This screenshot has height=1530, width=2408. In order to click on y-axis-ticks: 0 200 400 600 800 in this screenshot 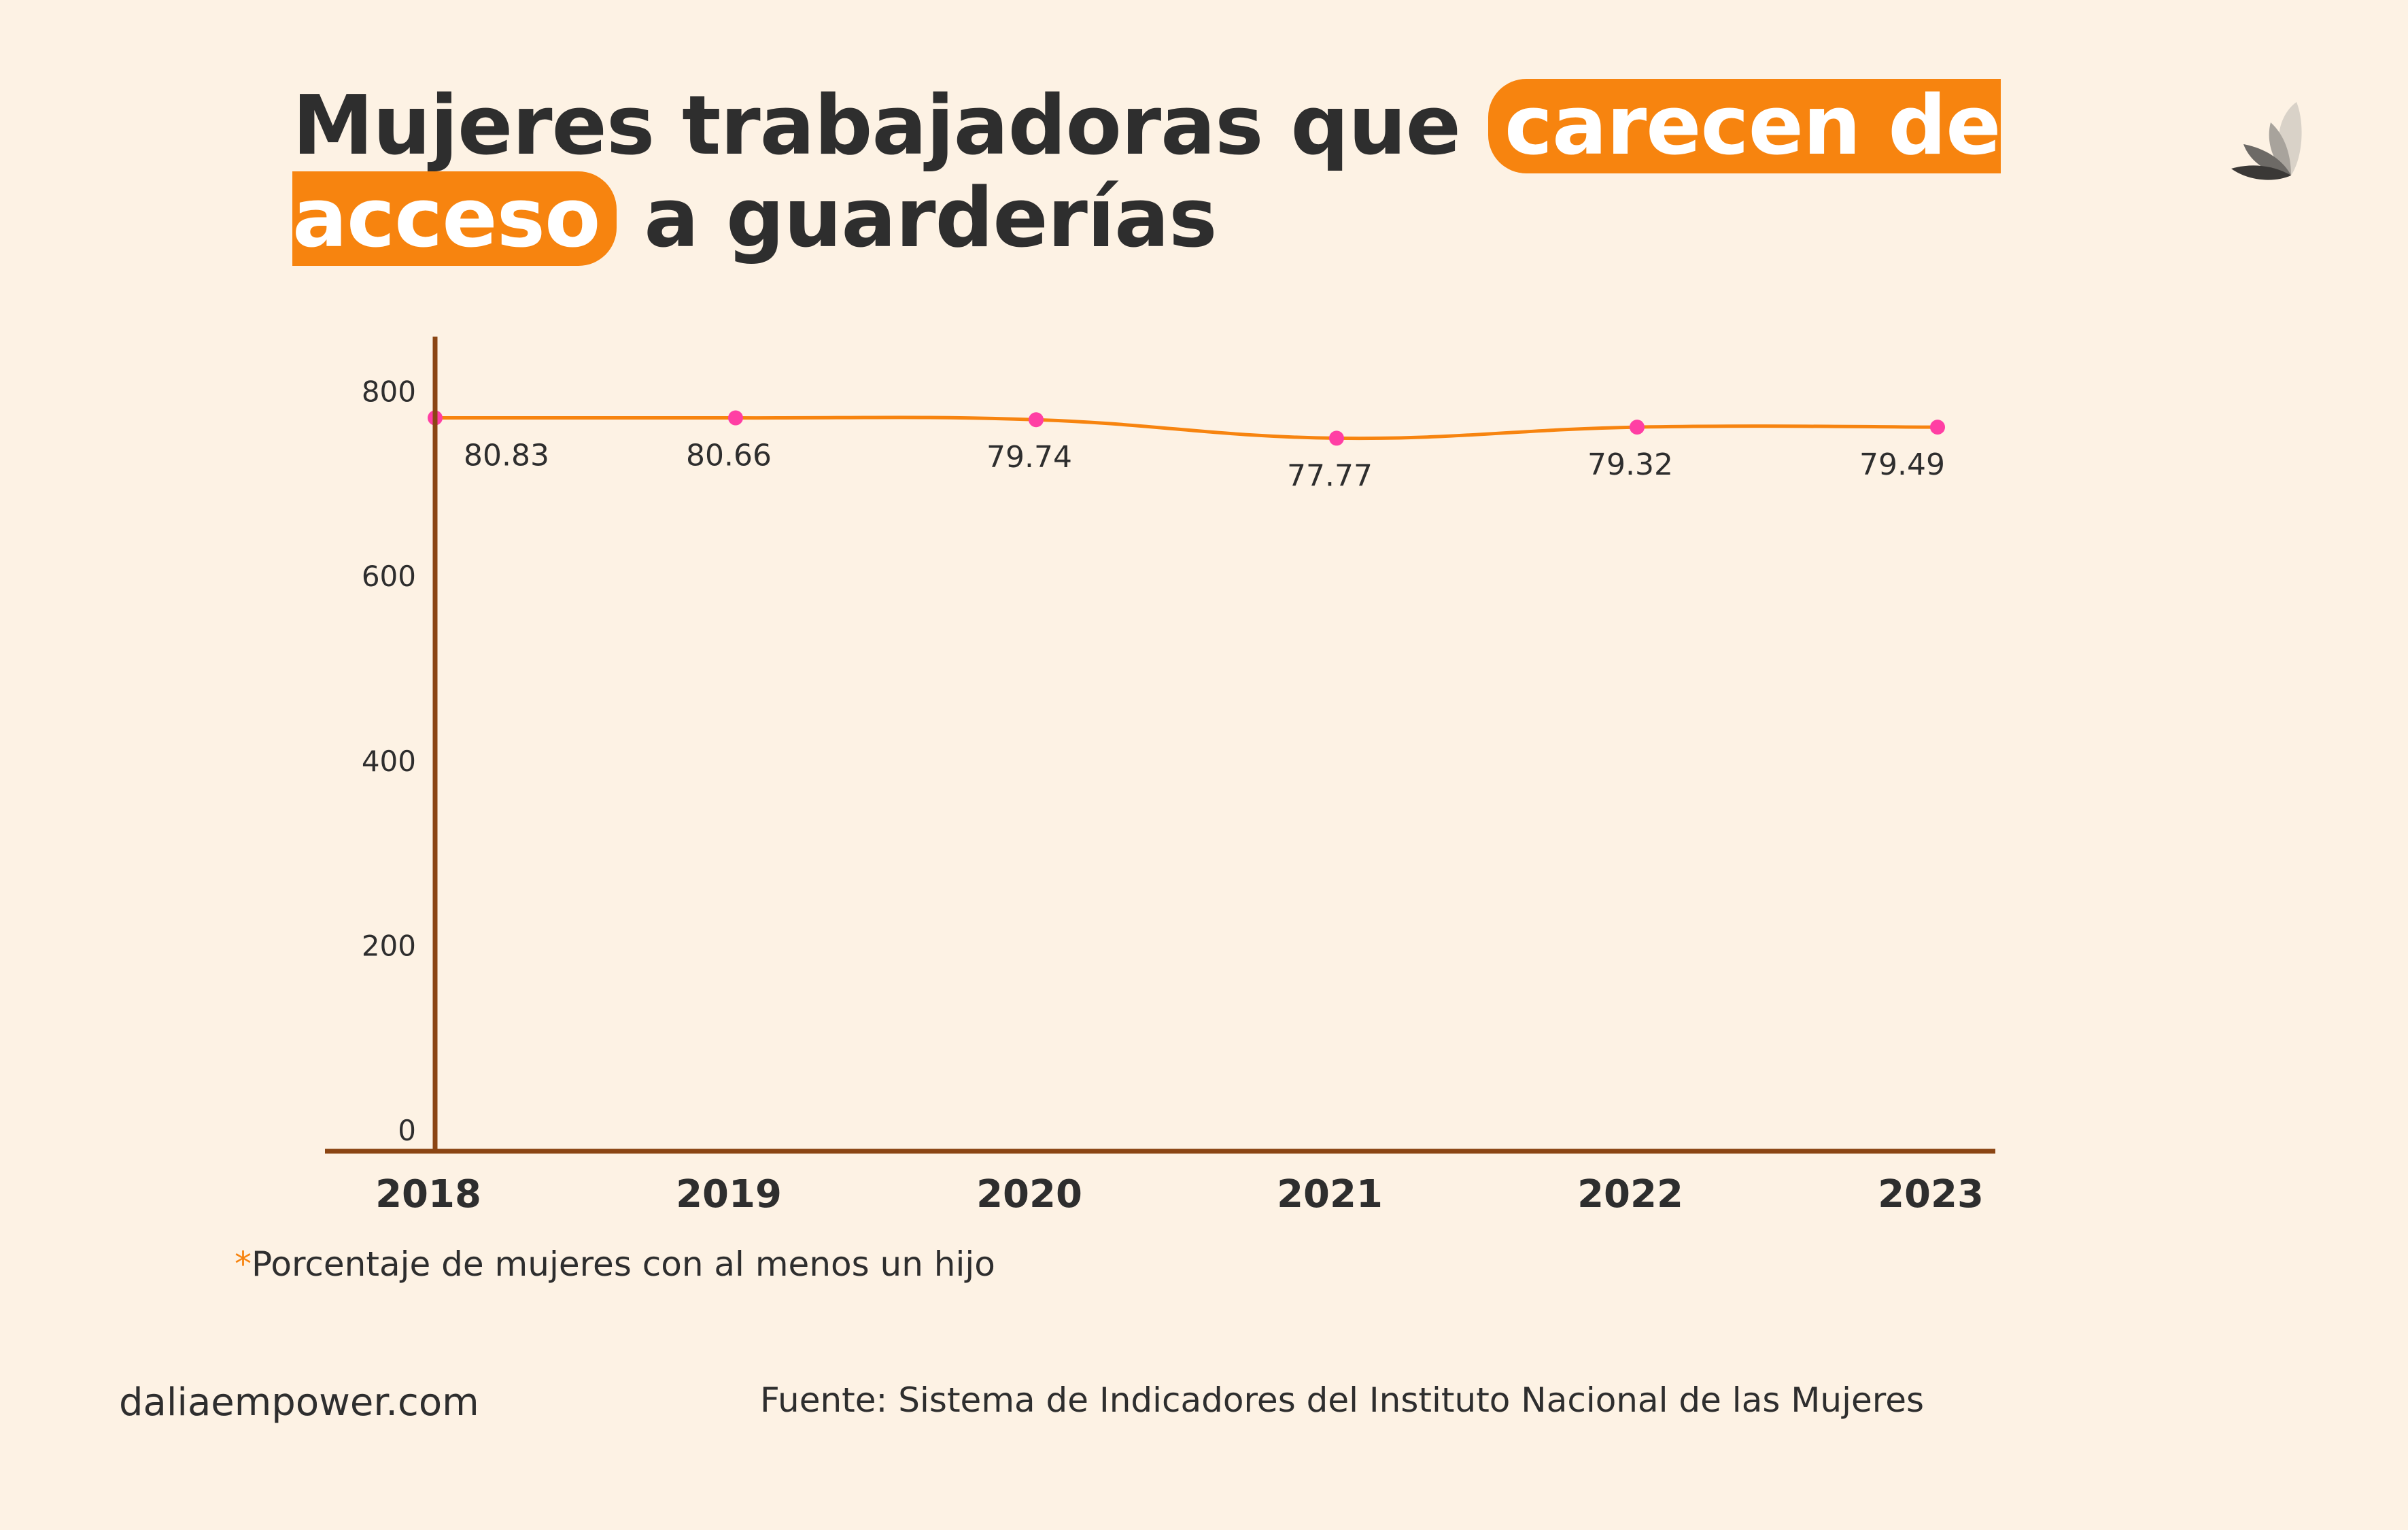, I will do `click(389, 761)`.